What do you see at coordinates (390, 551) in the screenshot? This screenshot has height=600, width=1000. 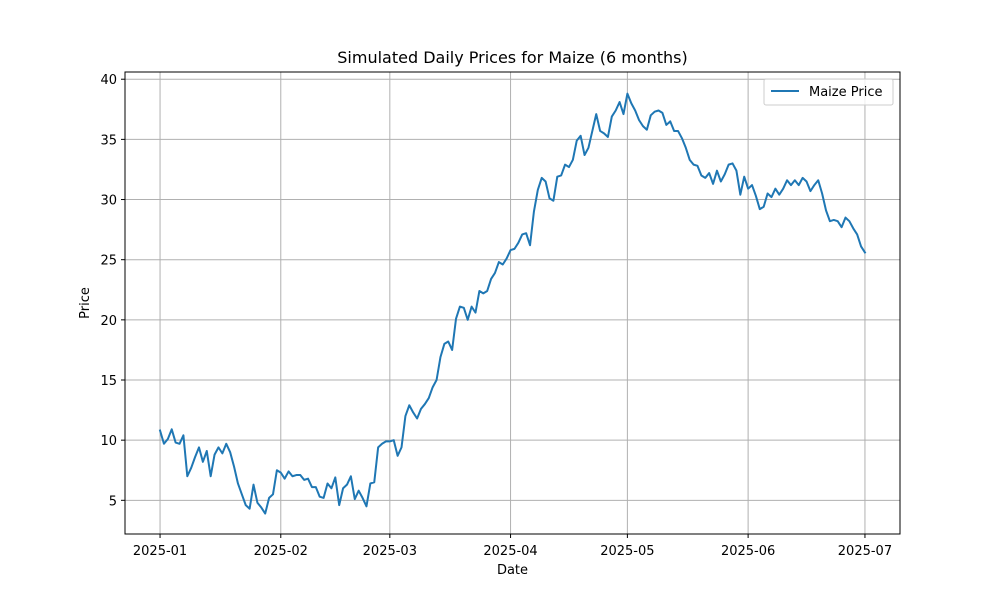 I see `x-tick-label: 2025-03` at bounding box center [390, 551].